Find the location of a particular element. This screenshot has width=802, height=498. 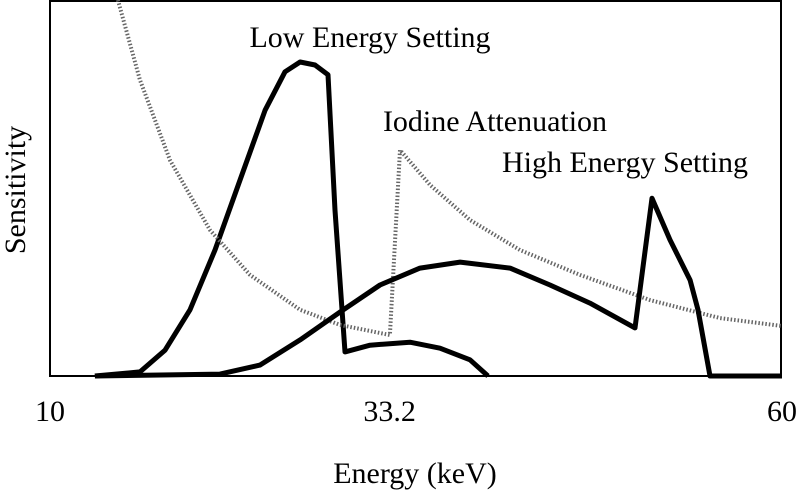

x-tick-label: 33.2 is located at coordinates (389, 411).